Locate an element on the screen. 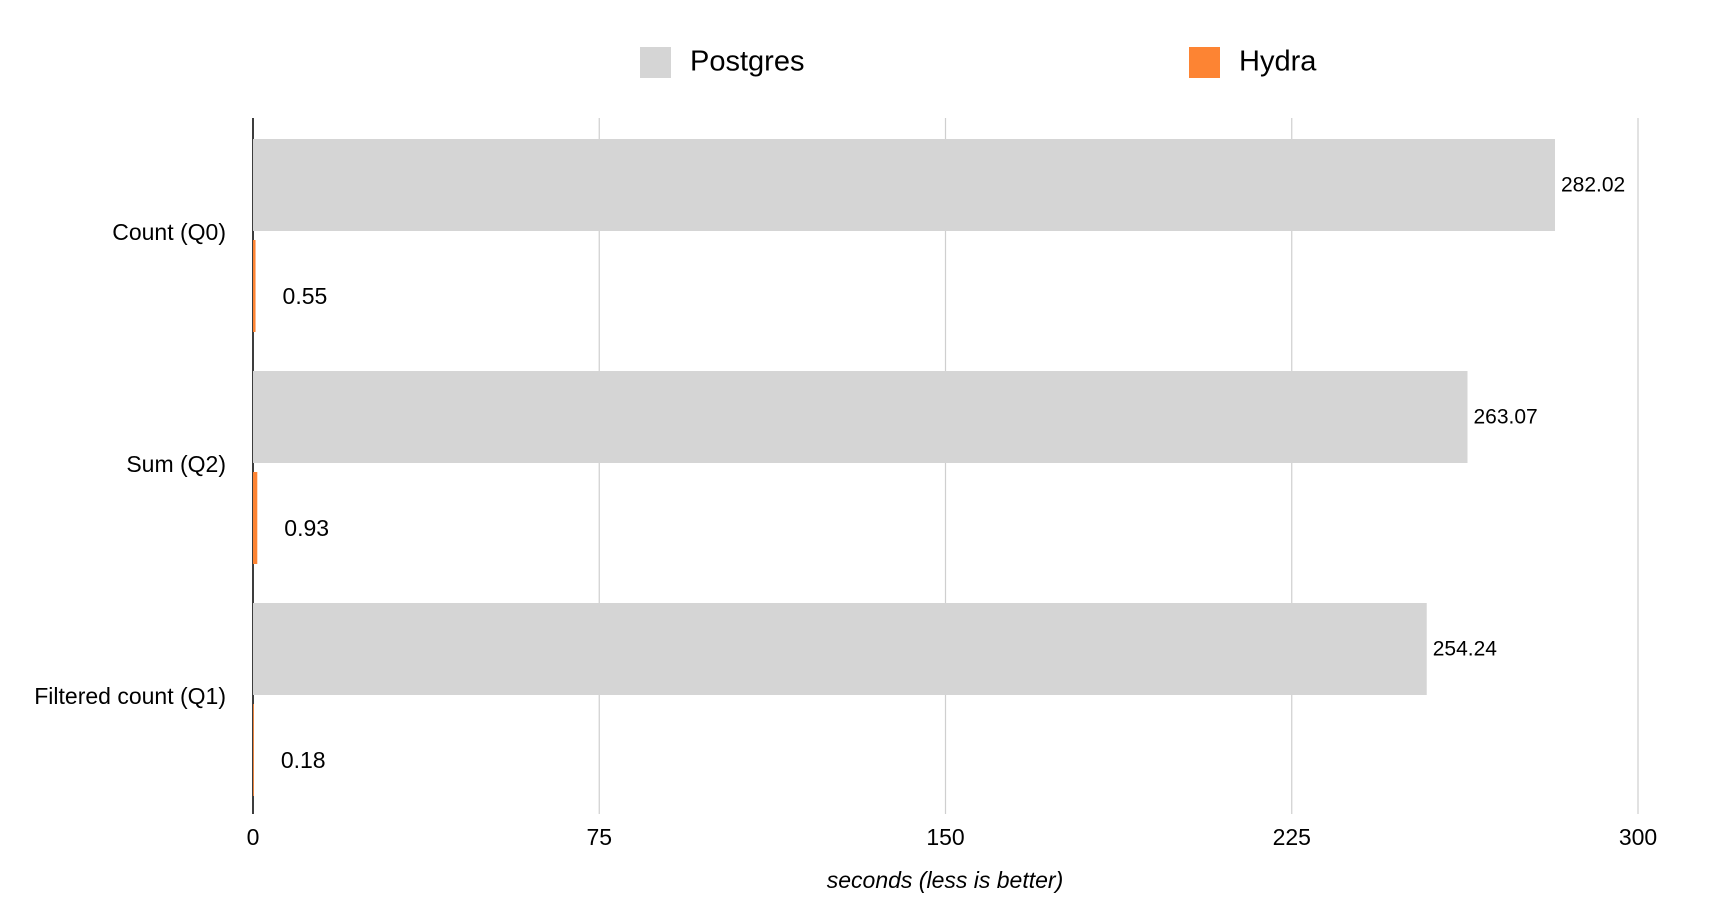  value-label: 263.07 is located at coordinates (1506, 417).